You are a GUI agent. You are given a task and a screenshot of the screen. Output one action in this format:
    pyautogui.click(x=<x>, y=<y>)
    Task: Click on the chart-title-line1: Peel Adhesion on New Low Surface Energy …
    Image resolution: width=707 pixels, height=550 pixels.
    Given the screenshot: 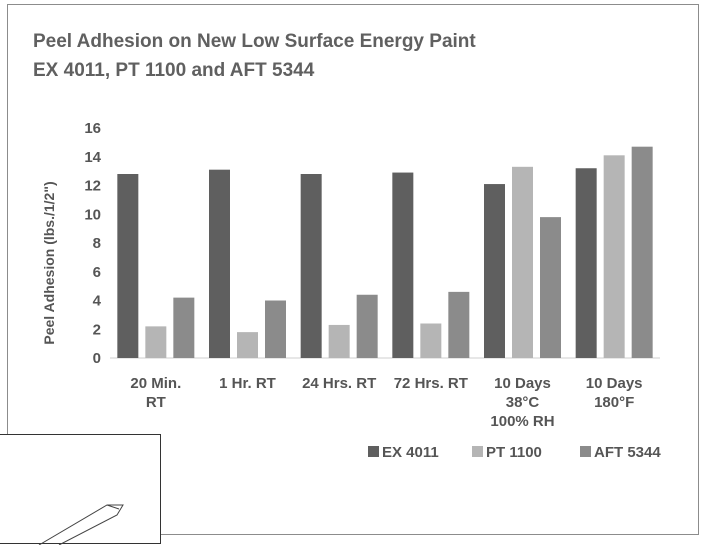 What is the action you would take?
    pyautogui.click(x=254, y=41)
    